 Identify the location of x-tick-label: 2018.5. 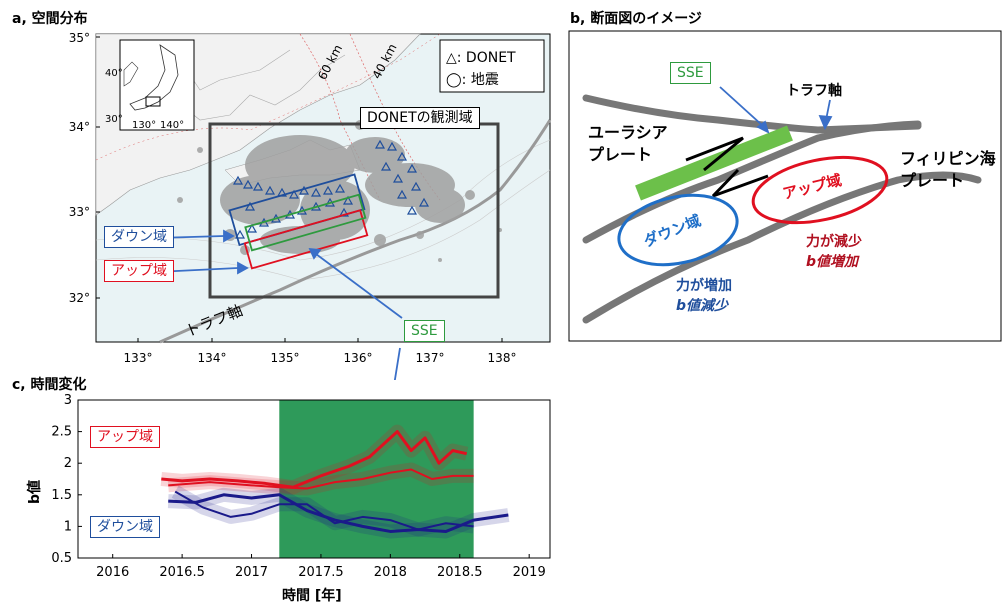
(460, 572).